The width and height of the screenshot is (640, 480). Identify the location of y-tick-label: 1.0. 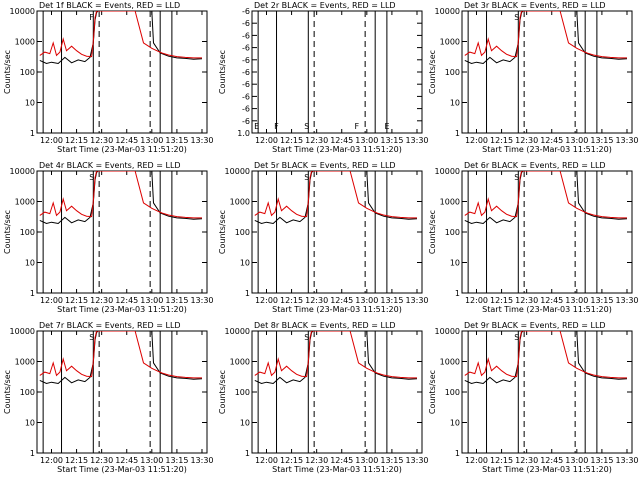
(243, 133).